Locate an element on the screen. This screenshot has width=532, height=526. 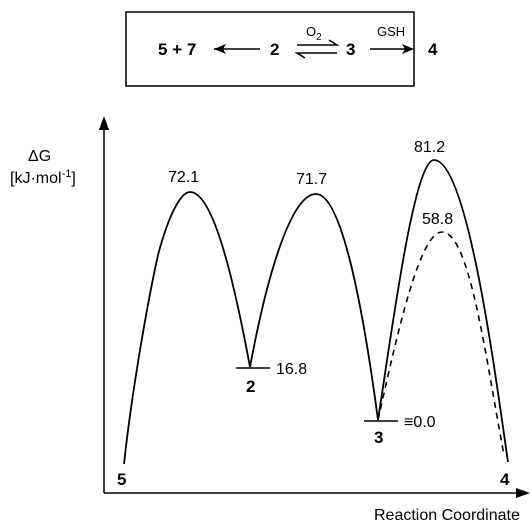
species-label-end: 4 is located at coordinates (505, 479).